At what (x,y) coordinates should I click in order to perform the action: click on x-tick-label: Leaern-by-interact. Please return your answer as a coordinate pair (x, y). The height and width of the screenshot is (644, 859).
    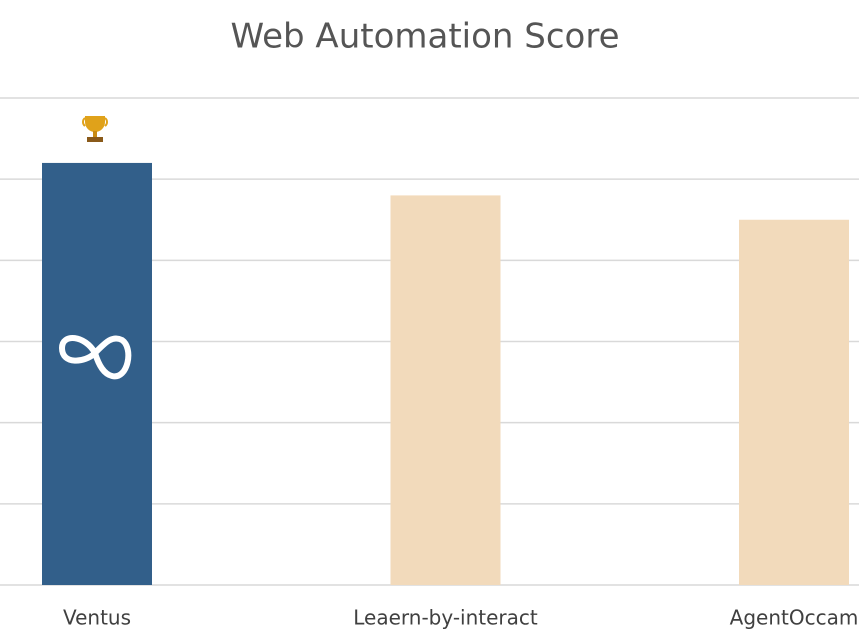
    Looking at the image, I should click on (445, 618).